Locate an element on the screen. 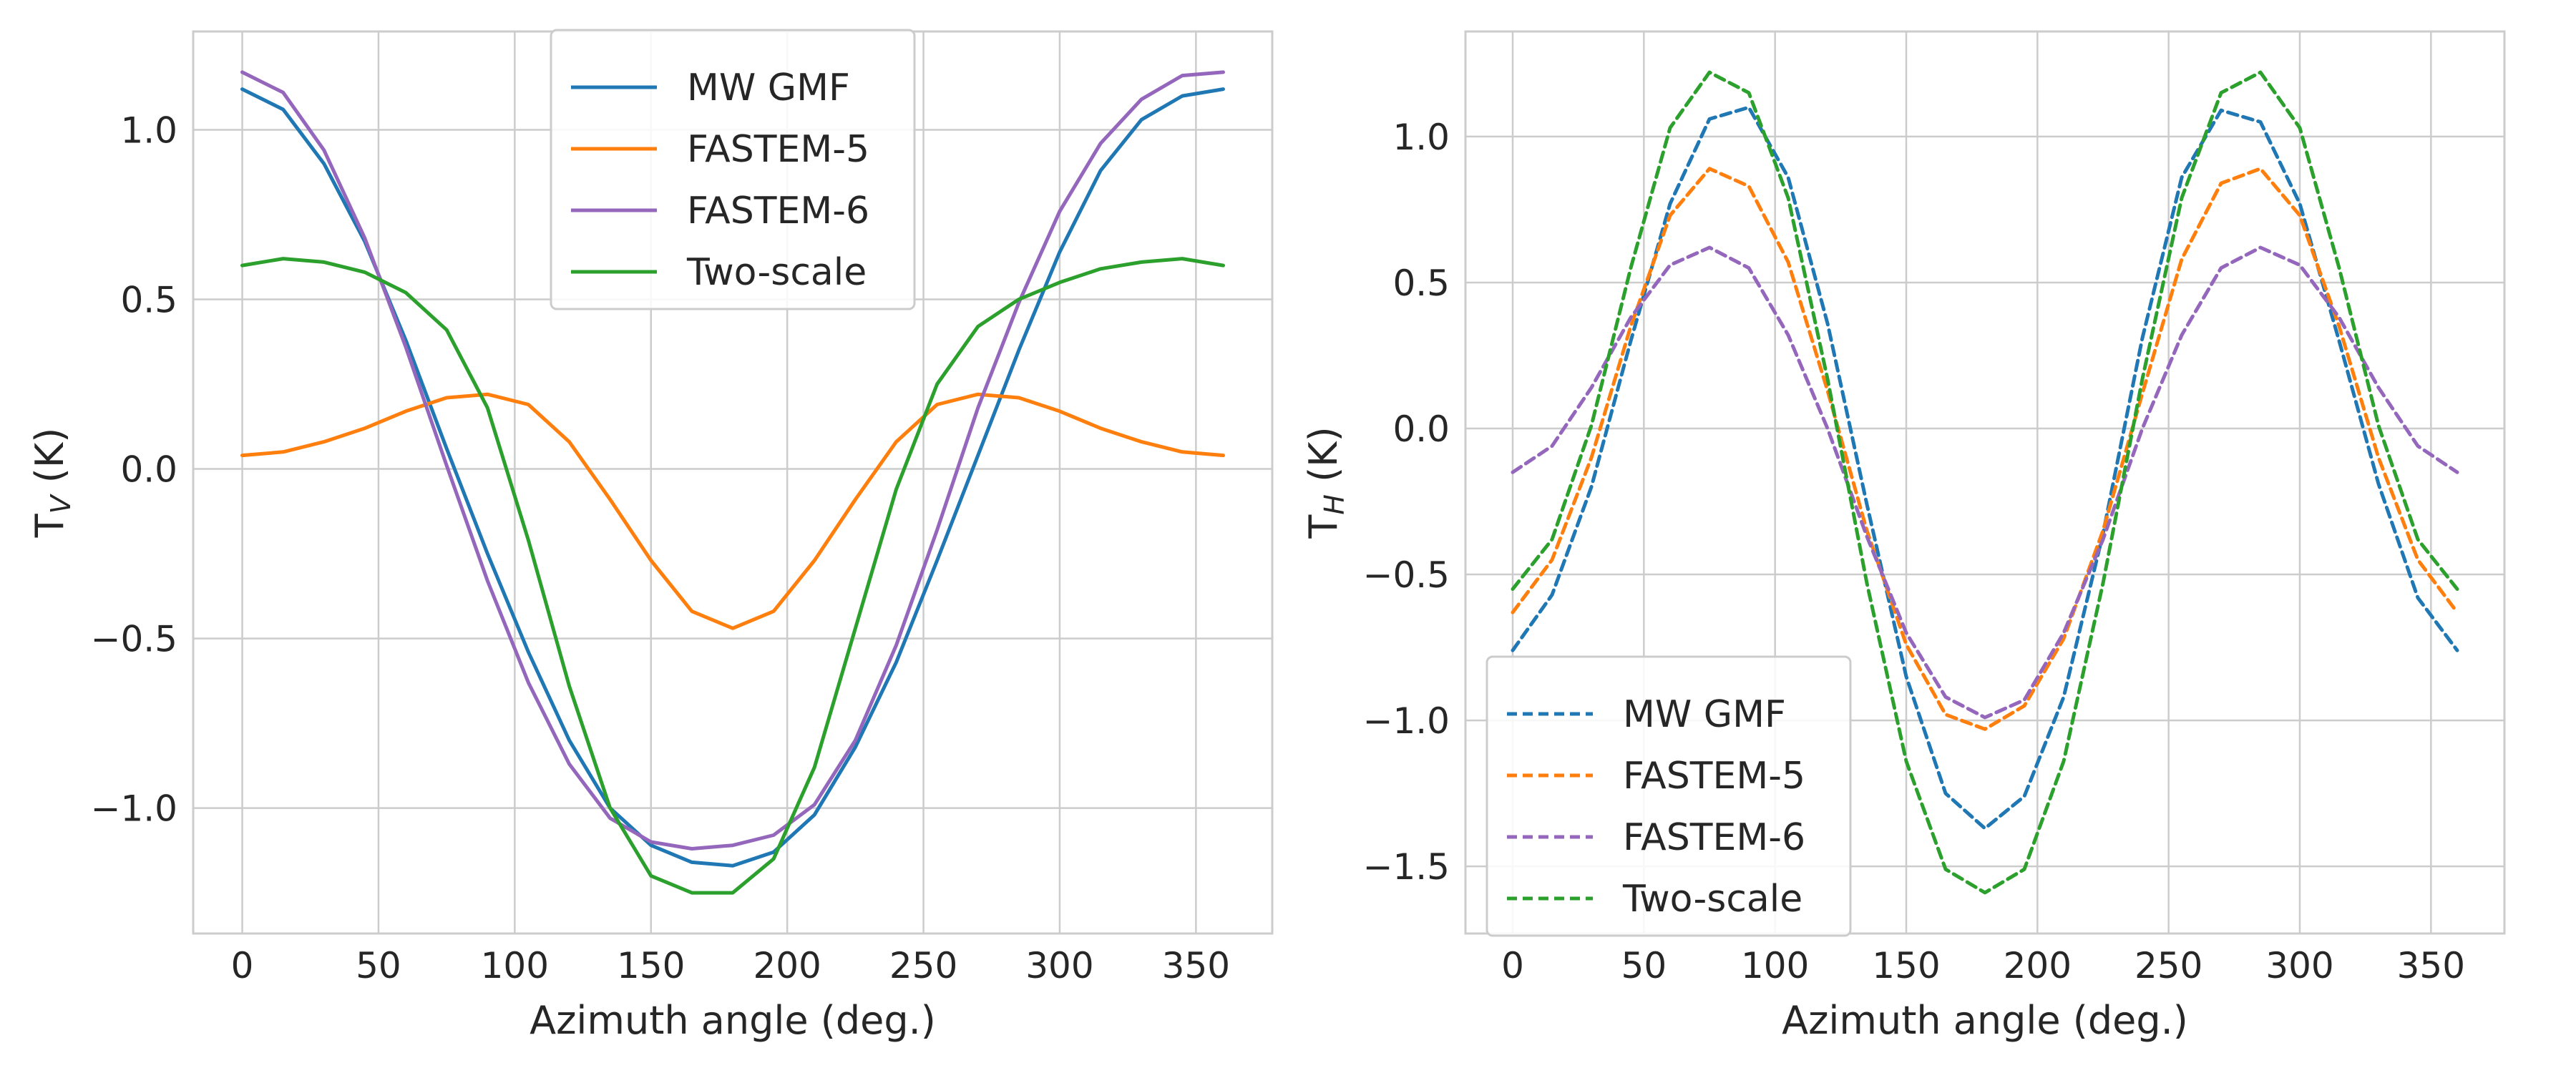  y-tick-label: −1.5 is located at coordinates (1406, 867).